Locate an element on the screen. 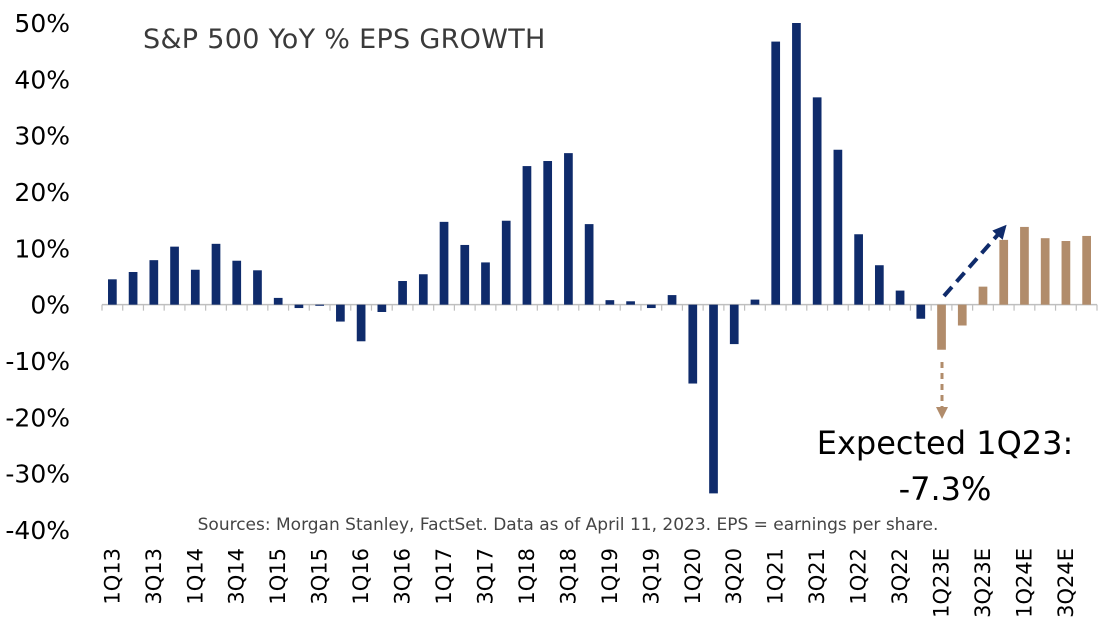 This screenshot has height=633, width=1105. bar-2Q20 is located at coordinates (713, 399).